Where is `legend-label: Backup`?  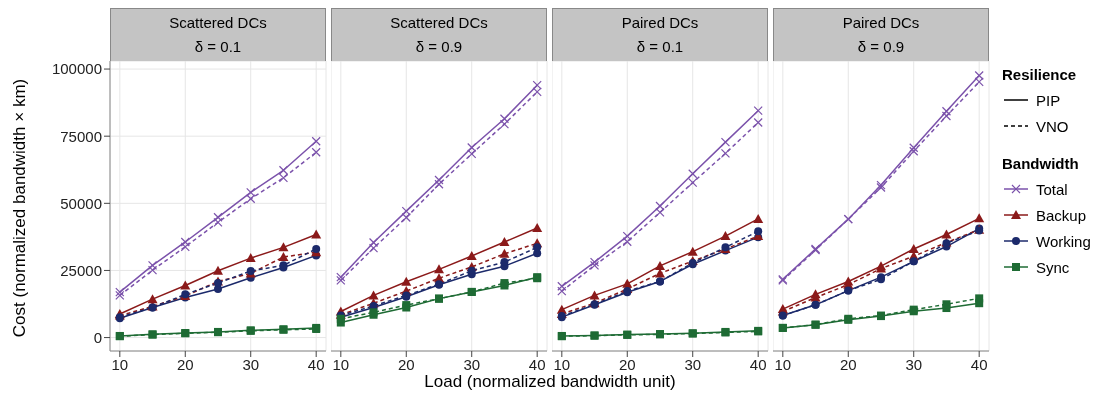
legend-label: Backup is located at coordinates (1061, 215).